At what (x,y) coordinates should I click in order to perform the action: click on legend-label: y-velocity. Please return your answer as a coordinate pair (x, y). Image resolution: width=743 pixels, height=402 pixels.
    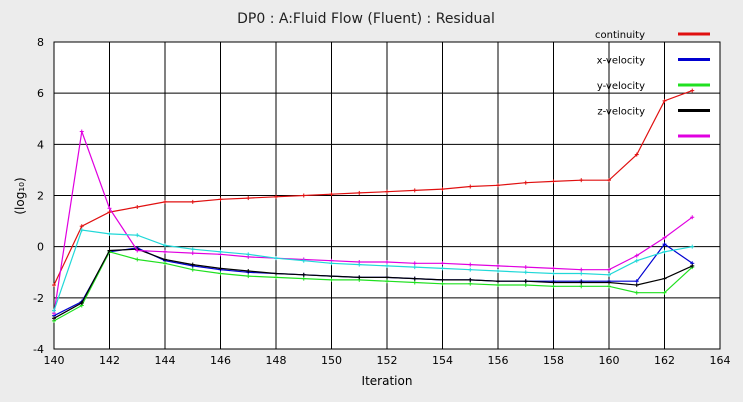
    Looking at the image, I should click on (621, 86).